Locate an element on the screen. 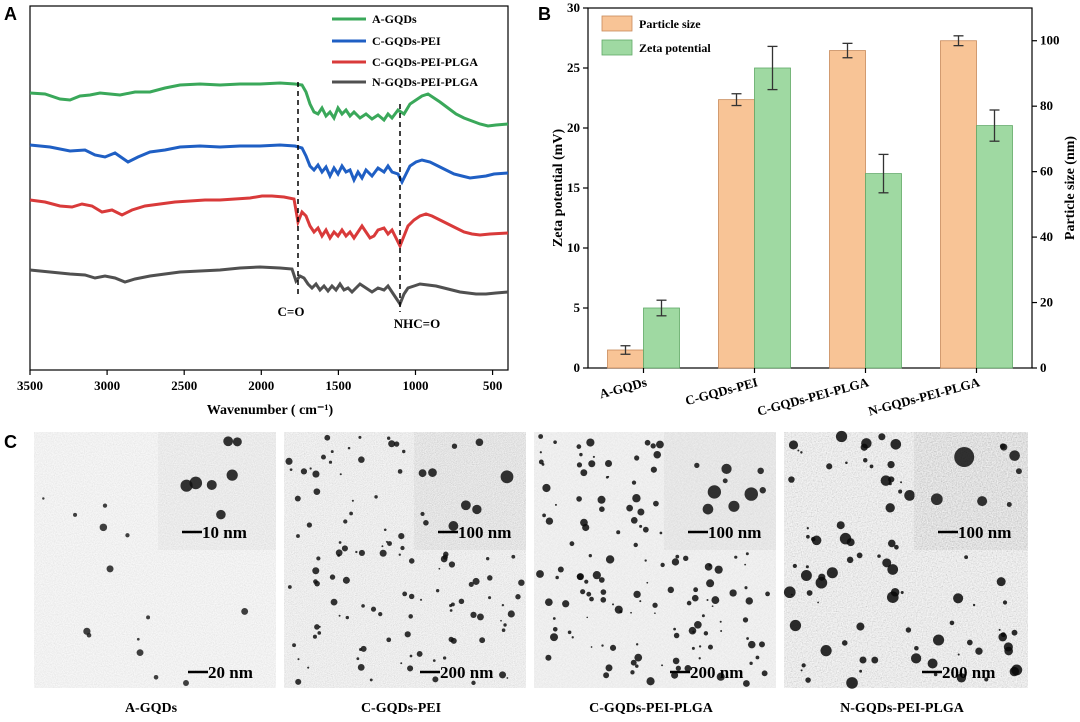 The width and height of the screenshot is (1080, 722). tem-caption: C-GQDs-PEI-PLGA is located at coordinates (651, 708).